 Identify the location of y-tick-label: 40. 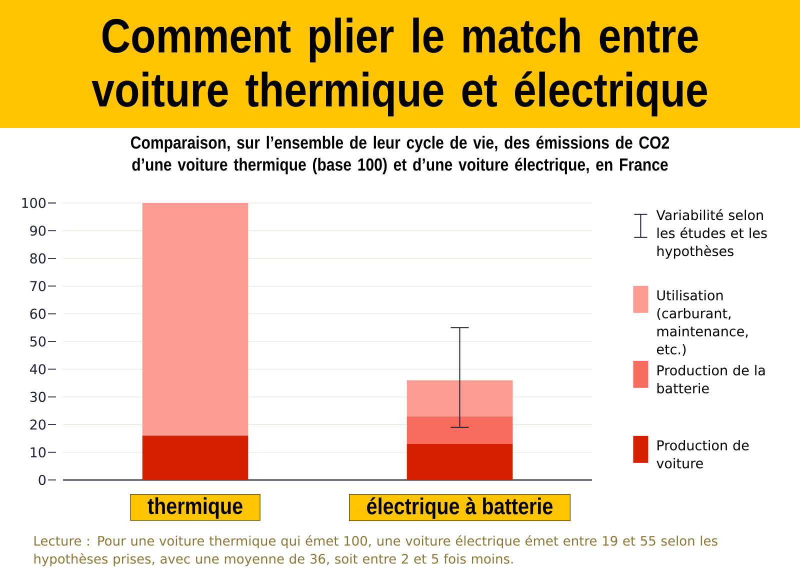
(38, 369).